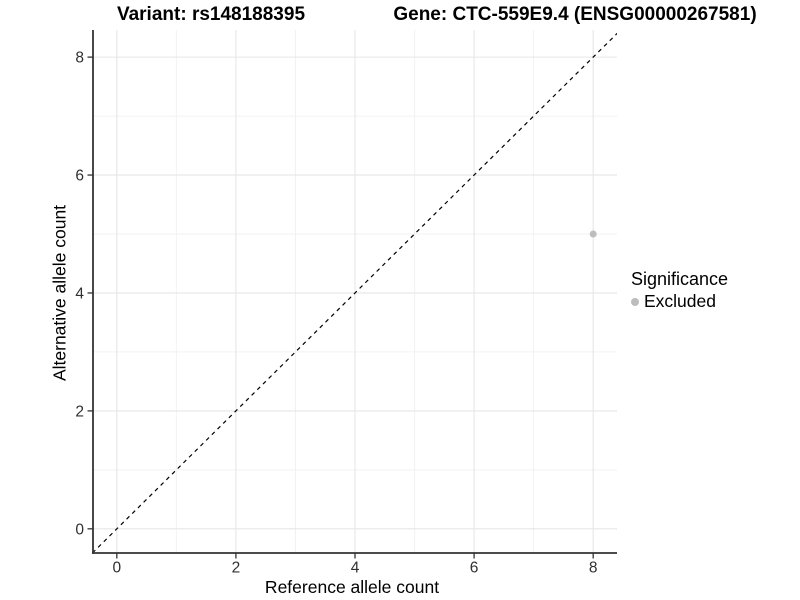 The image size is (800, 600). What do you see at coordinates (593, 234) in the screenshot?
I see `data-point` at bounding box center [593, 234].